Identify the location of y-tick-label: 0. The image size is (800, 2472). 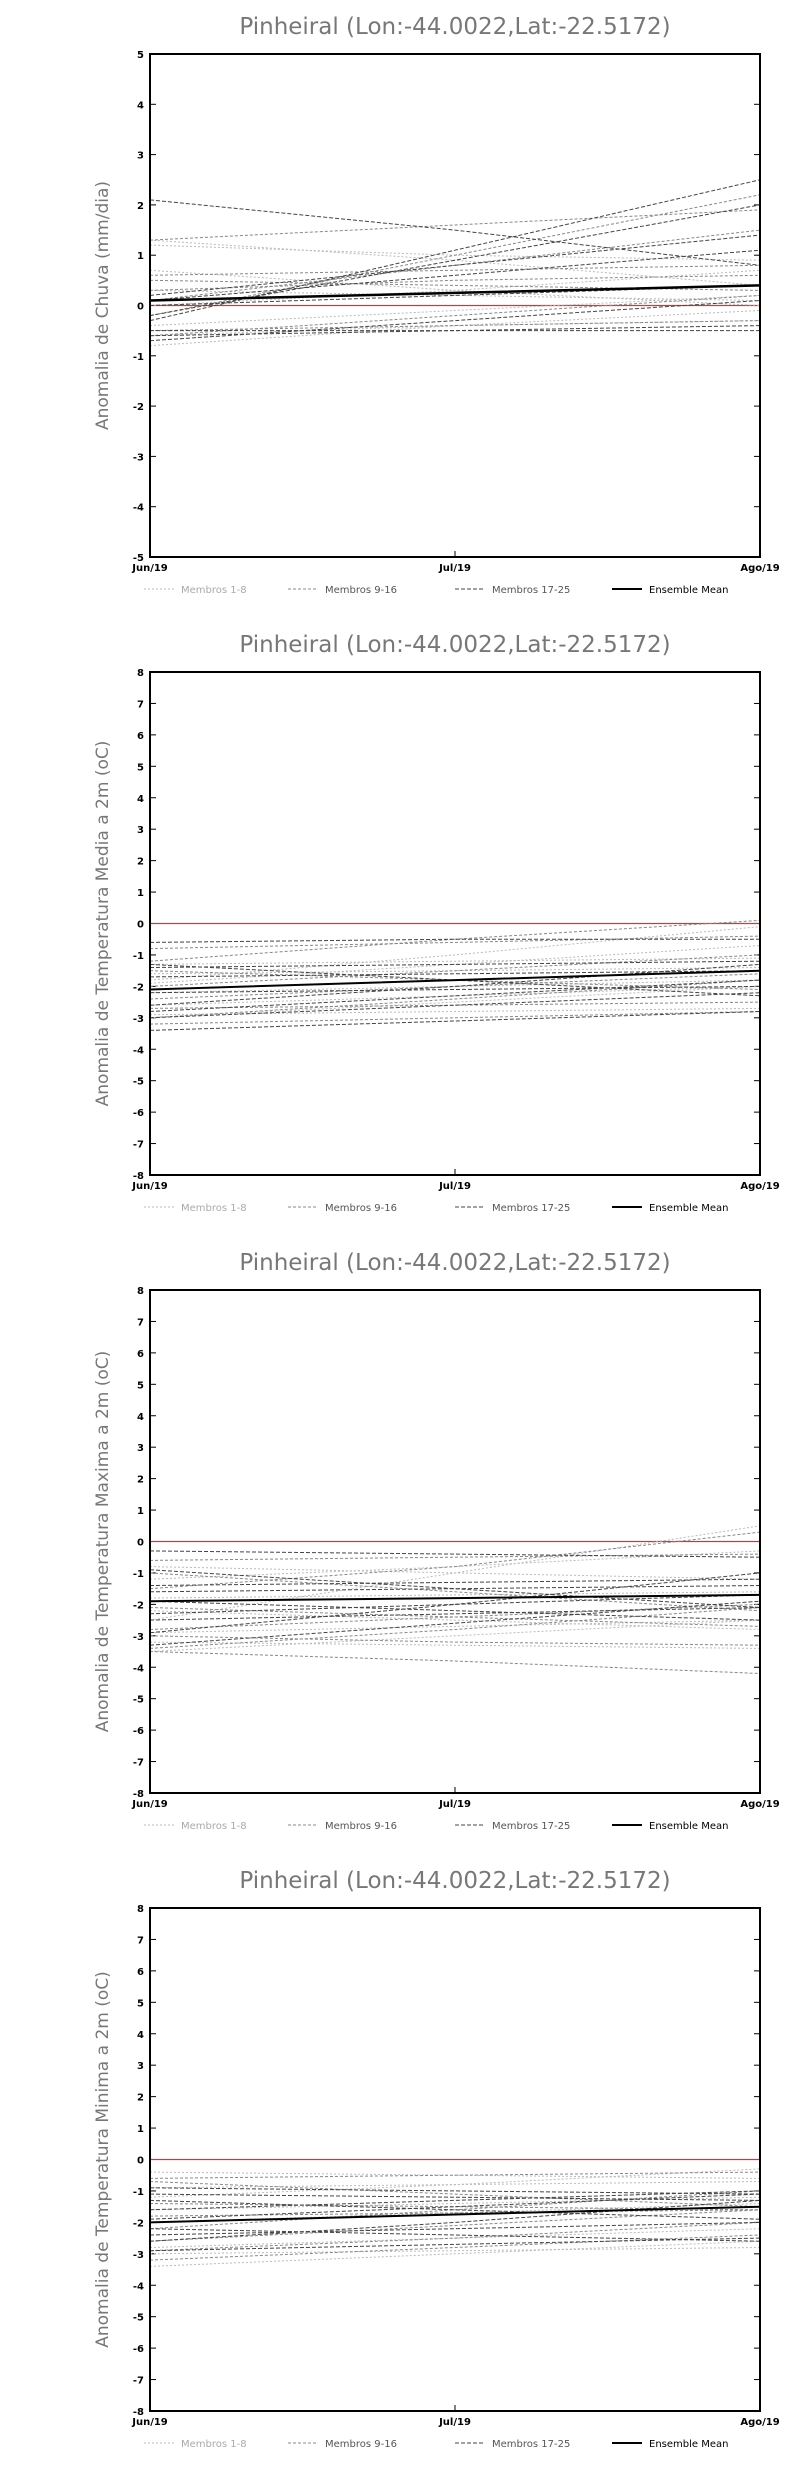
(140, 1543).